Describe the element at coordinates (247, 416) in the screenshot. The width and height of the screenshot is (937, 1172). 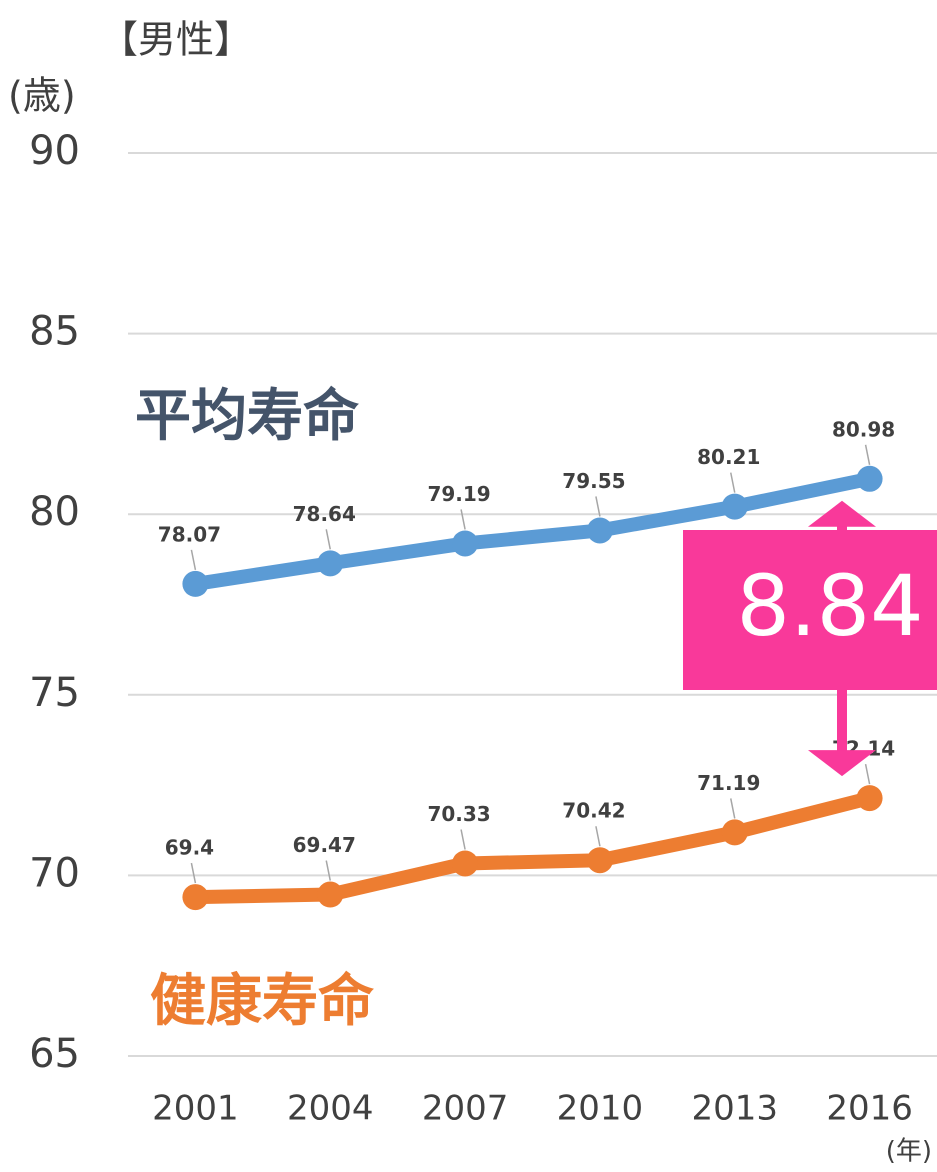
I see `series-name: 平均寿命` at that location.